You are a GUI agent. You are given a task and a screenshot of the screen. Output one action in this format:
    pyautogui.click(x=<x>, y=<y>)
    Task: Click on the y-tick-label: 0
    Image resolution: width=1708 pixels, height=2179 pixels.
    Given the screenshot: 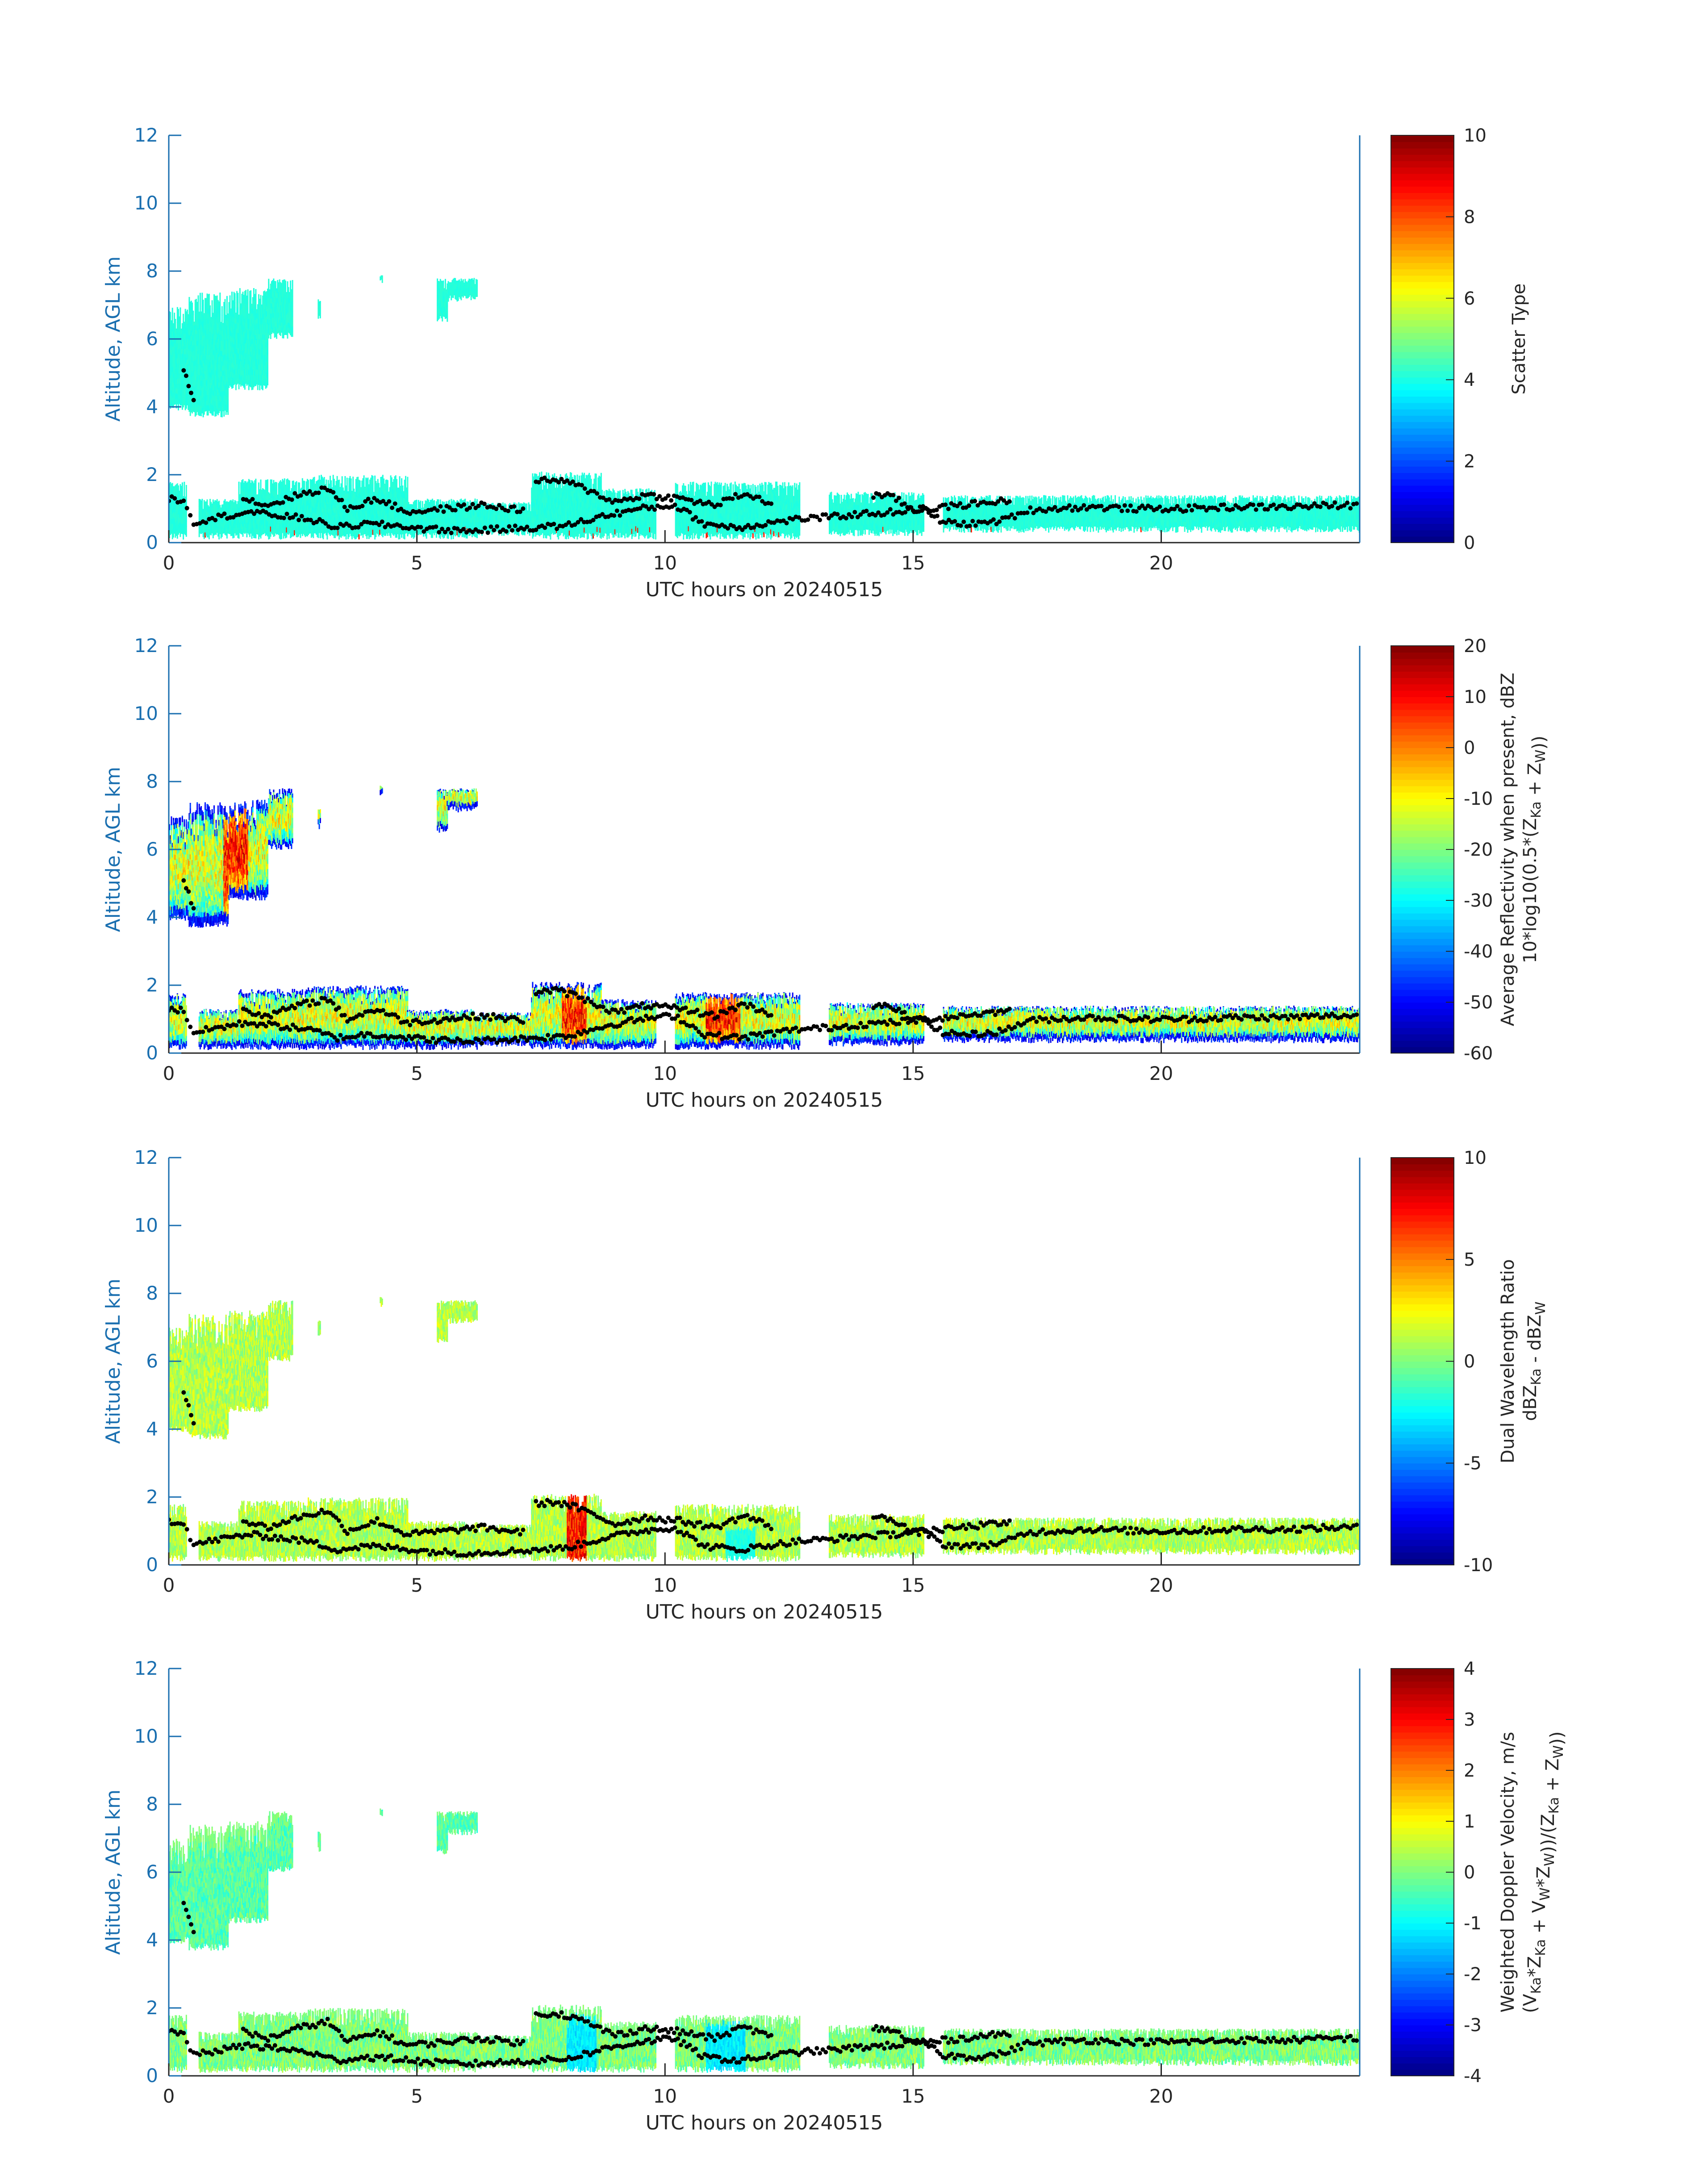 What is the action you would take?
    pyautogui.click(x=152, y=542)
    